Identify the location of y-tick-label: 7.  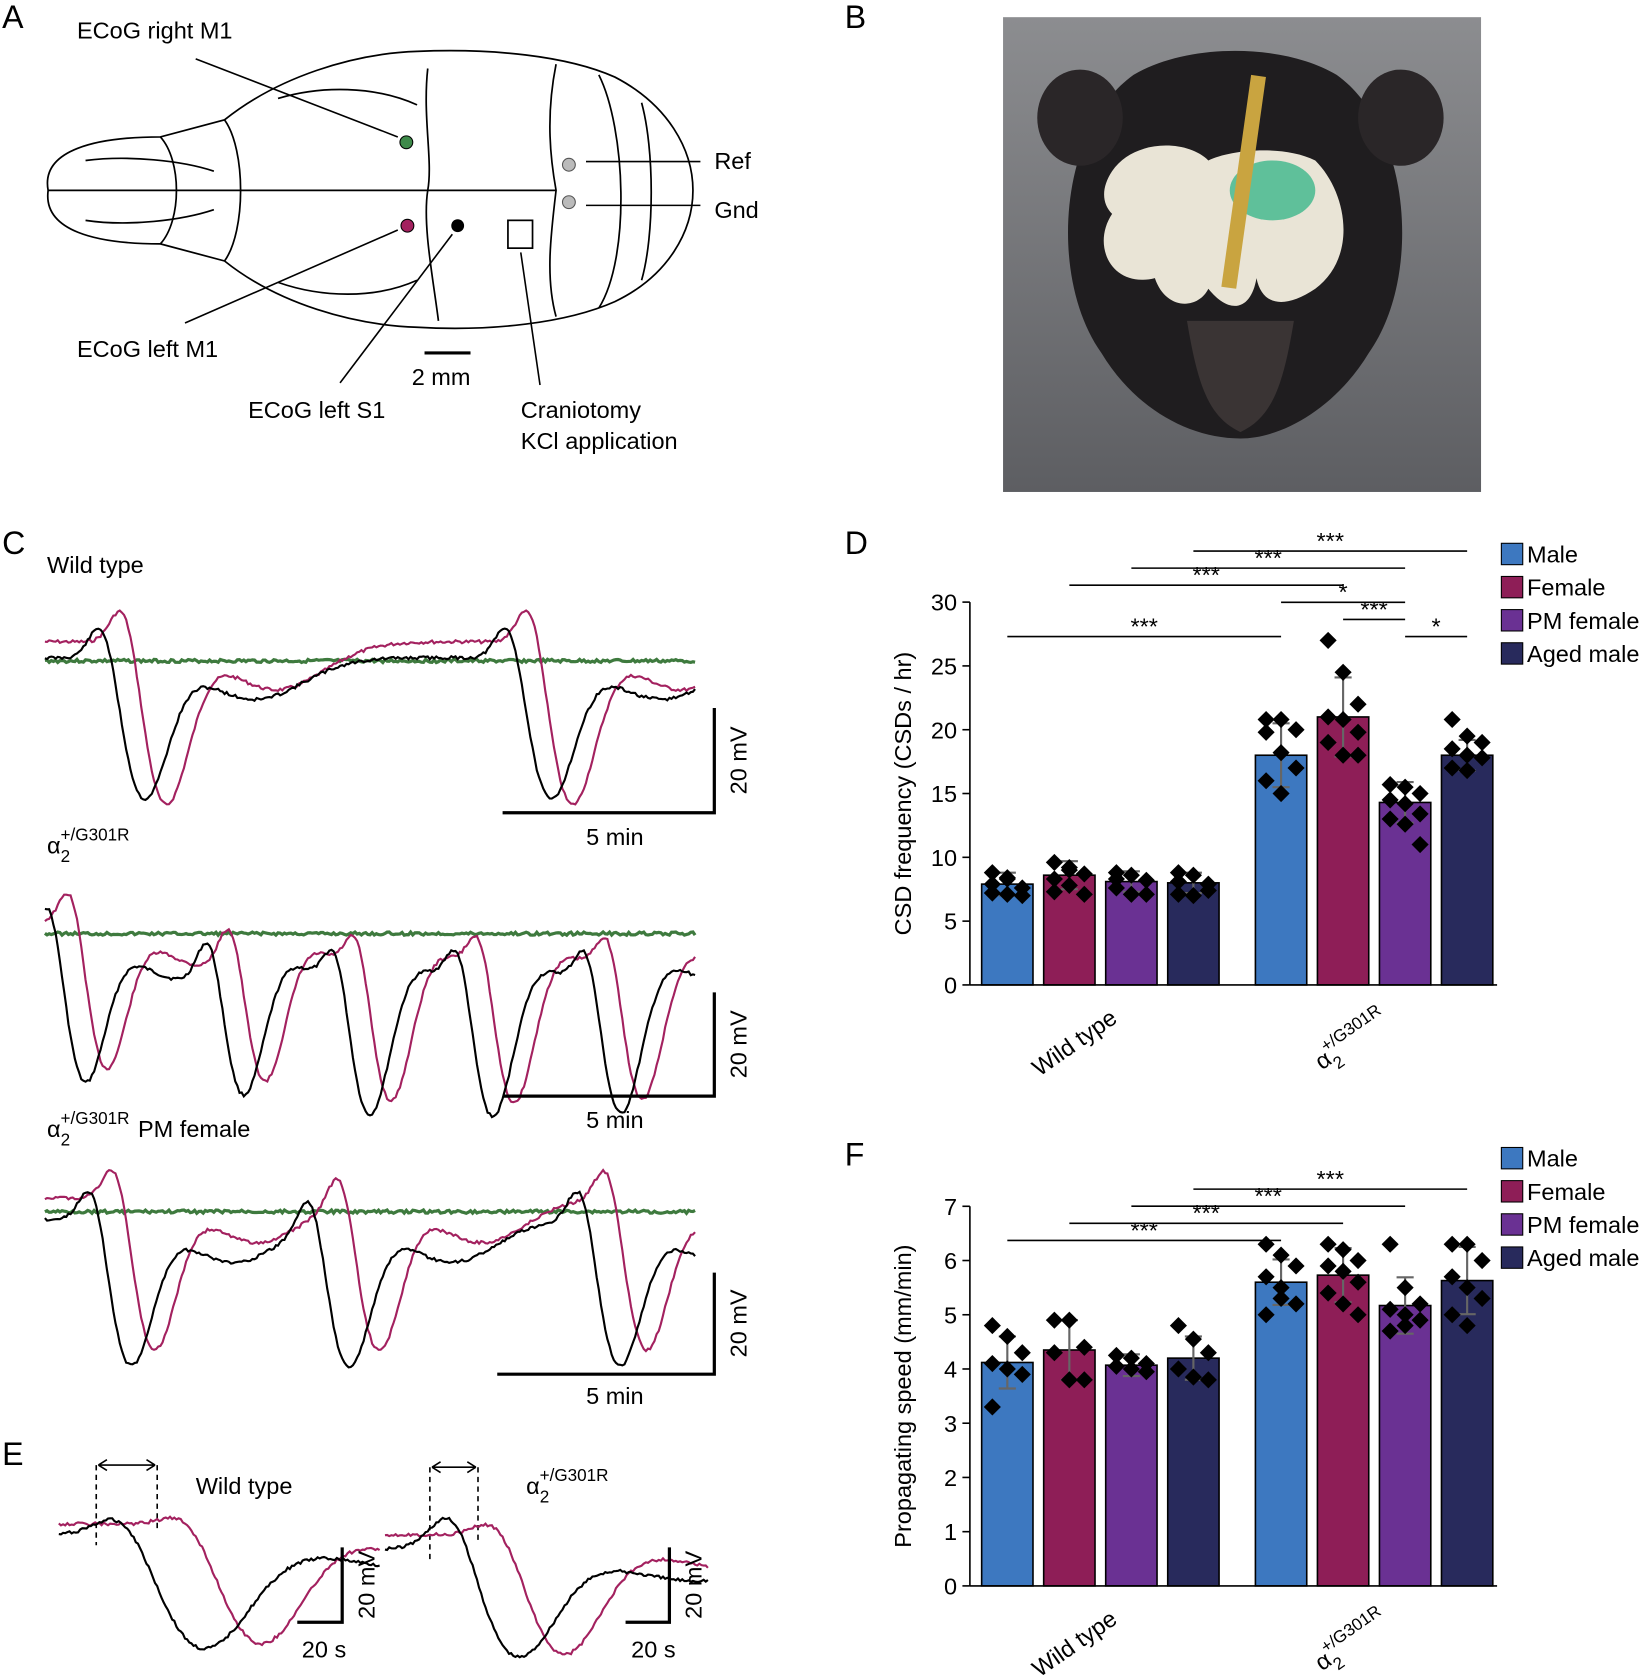
(950, 1207).